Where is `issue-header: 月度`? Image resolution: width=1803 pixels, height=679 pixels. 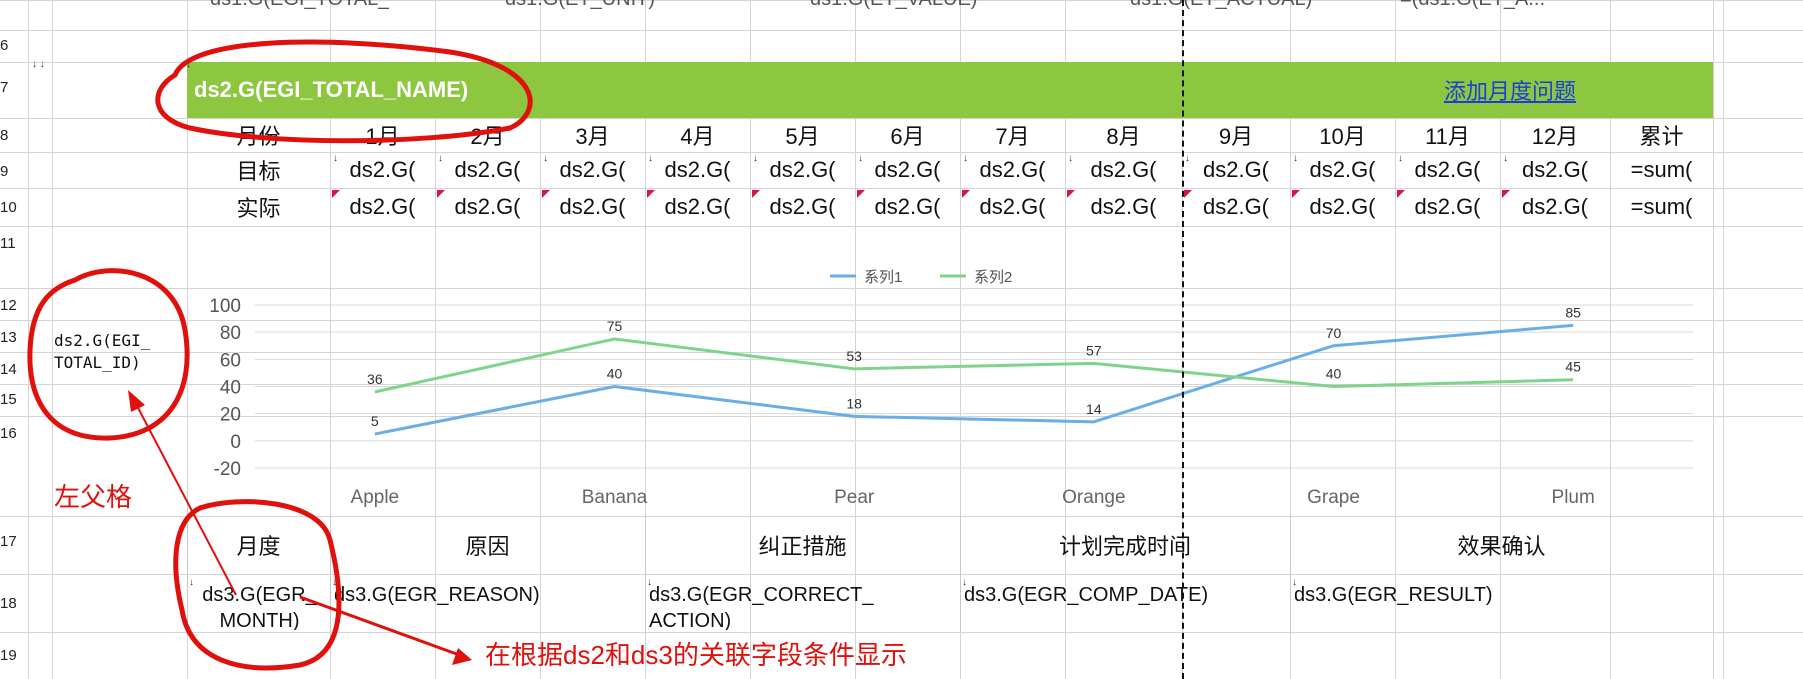
issue-header: 月度 is located at coordinates (258, 546).